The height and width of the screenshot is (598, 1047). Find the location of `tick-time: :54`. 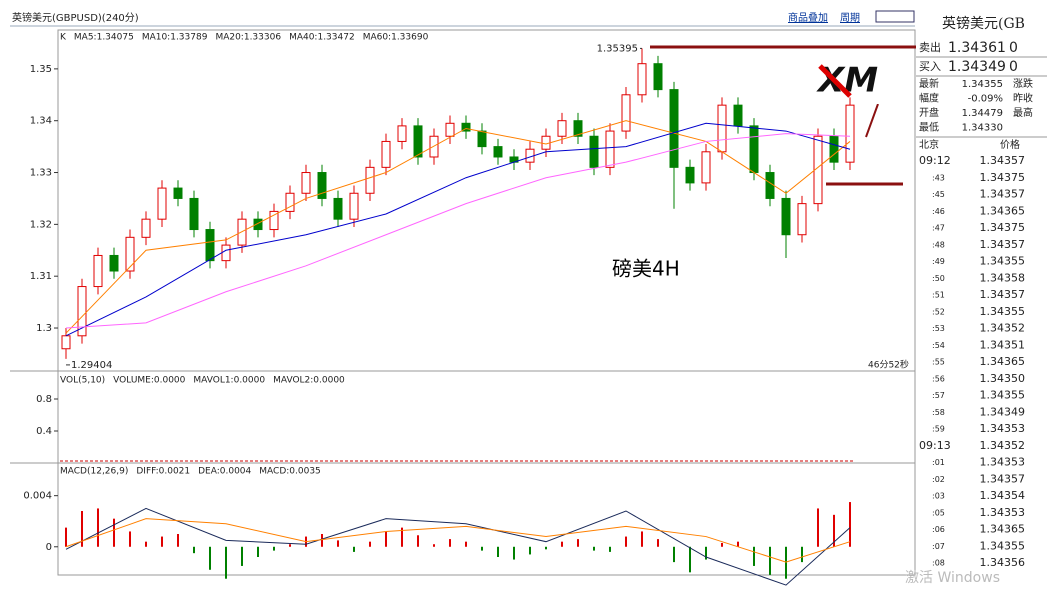

tick-time: :54 is located at coordinates (938, 345).